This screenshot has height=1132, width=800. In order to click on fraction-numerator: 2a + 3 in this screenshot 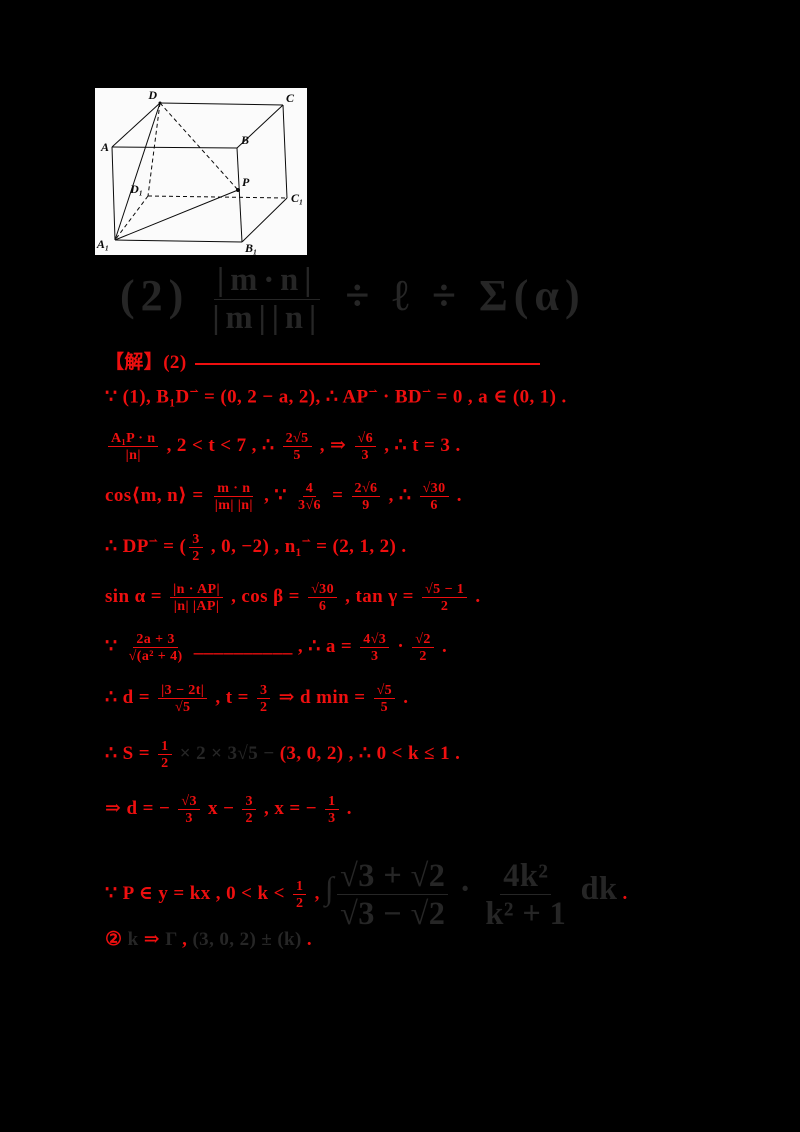, I will do `click(155, 640)`.